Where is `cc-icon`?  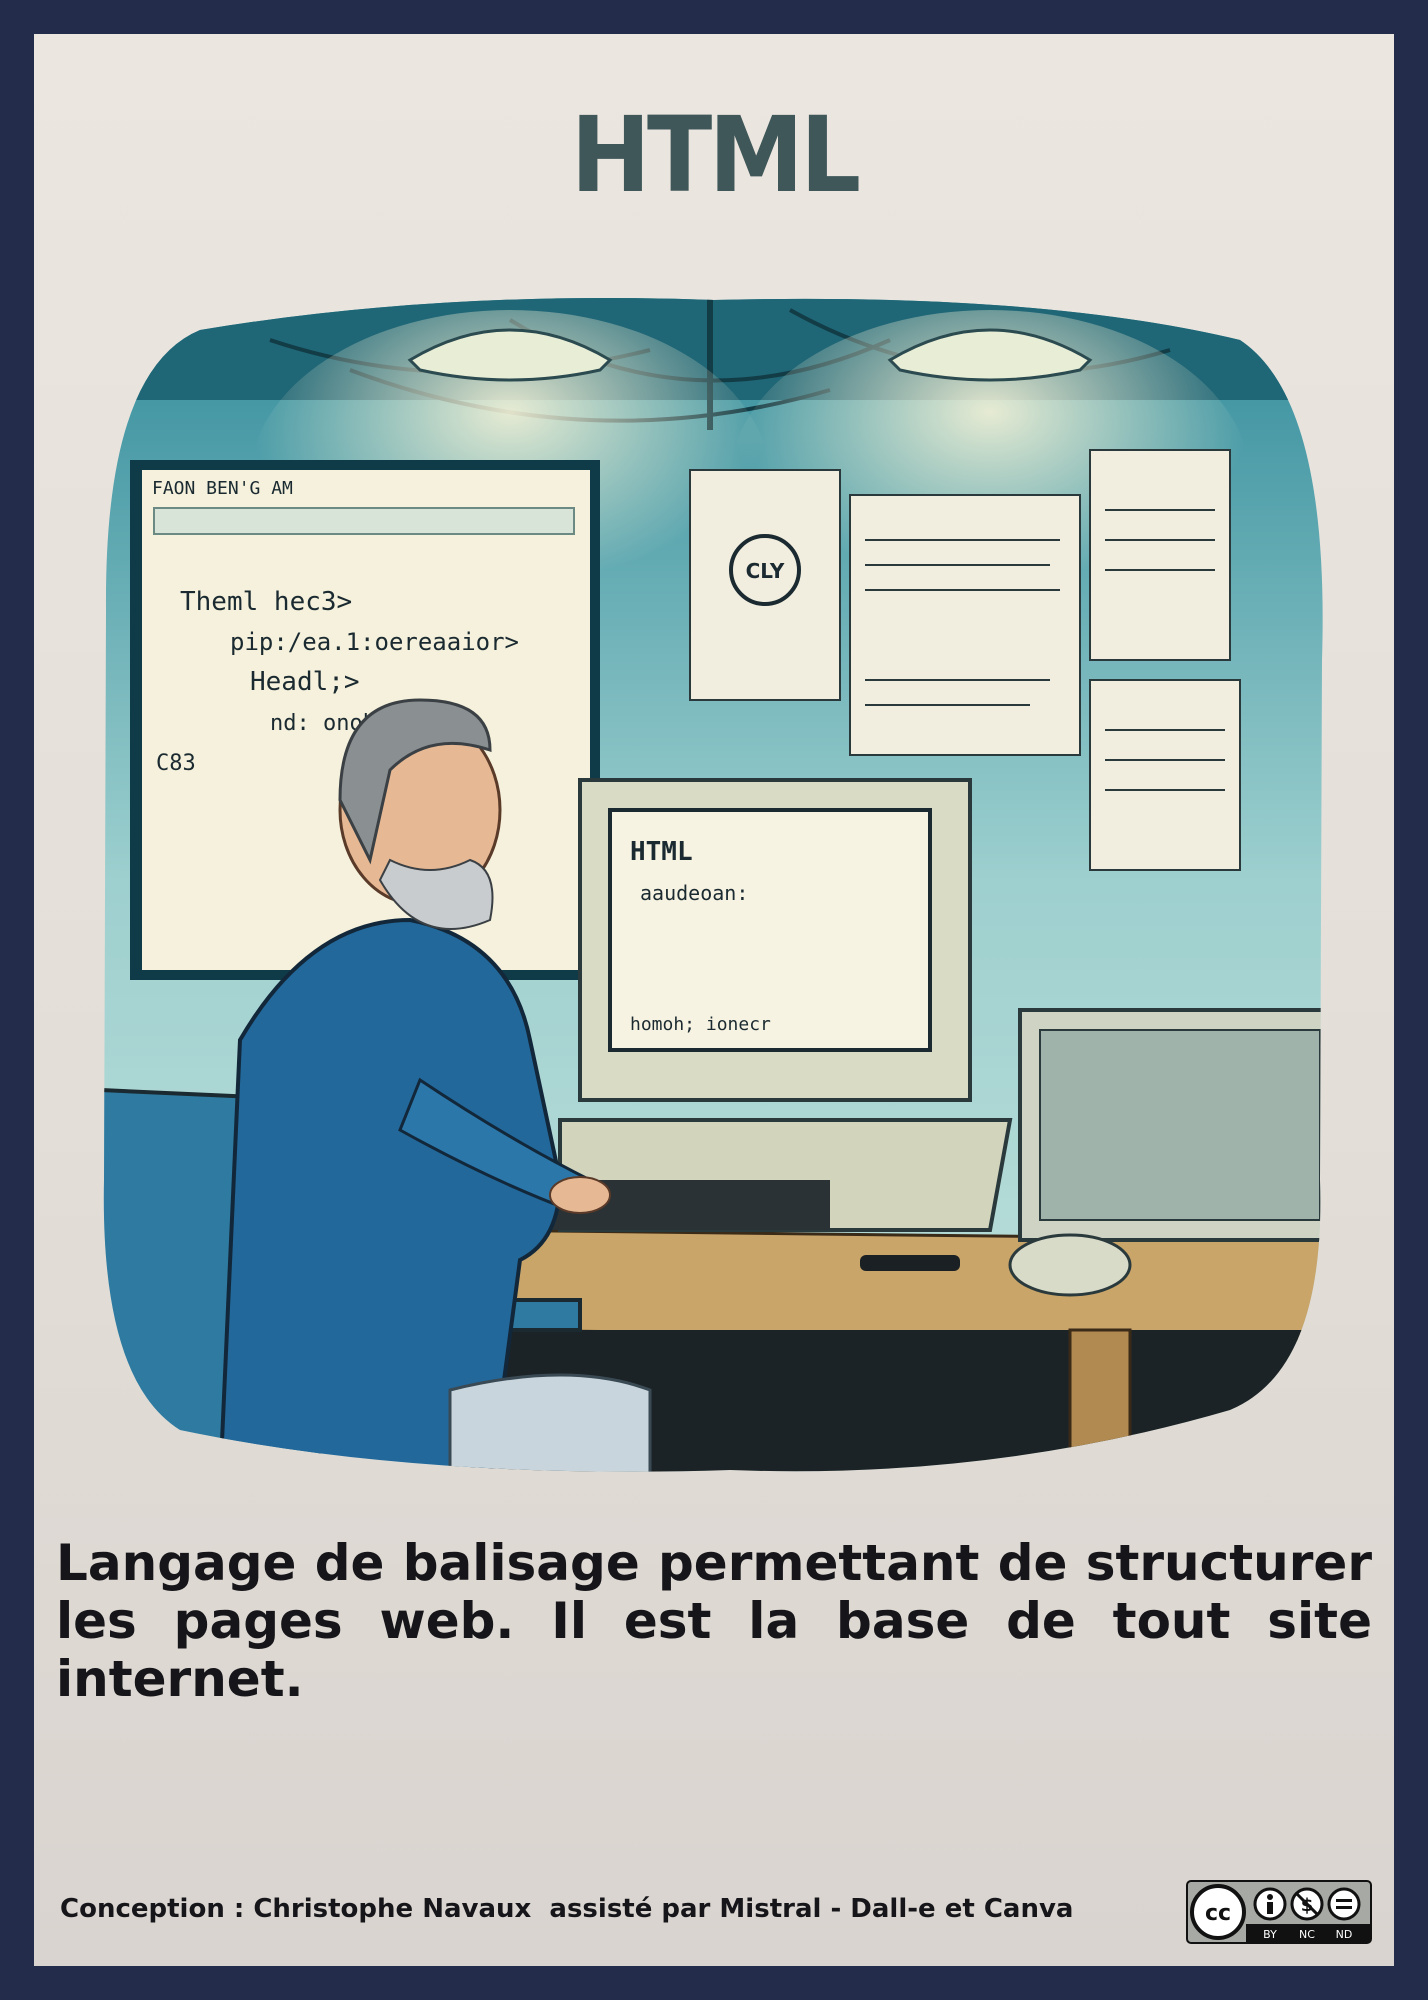 cc-icon is located at coordinates (1218, 1912).